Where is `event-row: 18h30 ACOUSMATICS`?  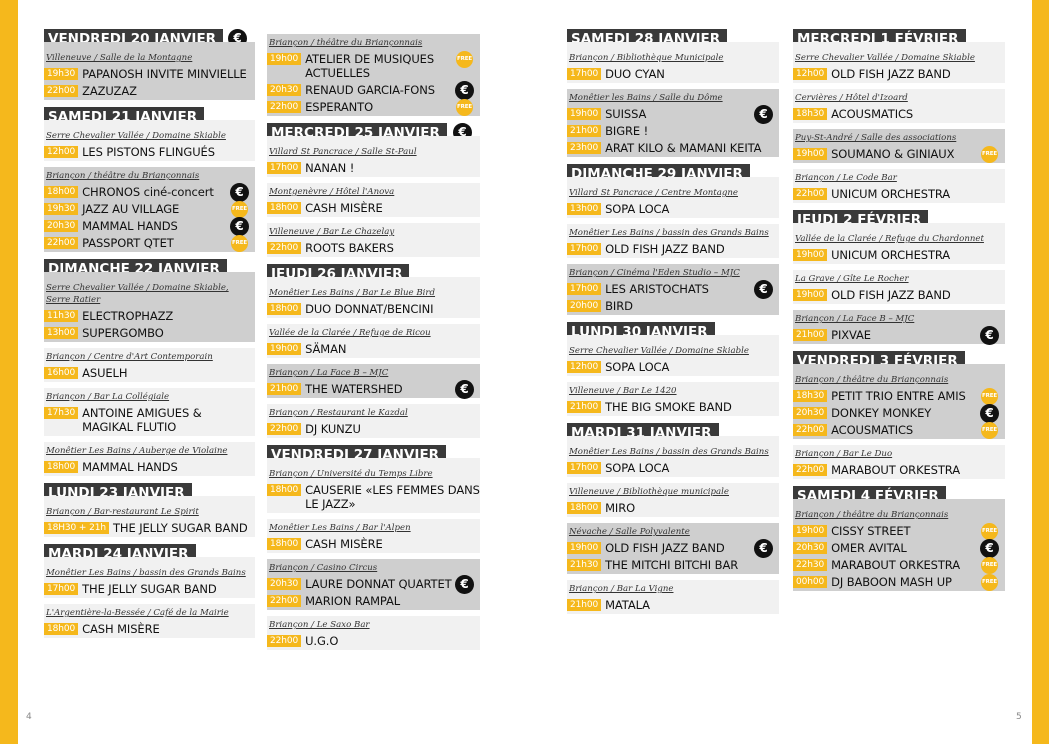
event-row: 18h30 ACOUSMATICS is located at coordinates (899, 114).